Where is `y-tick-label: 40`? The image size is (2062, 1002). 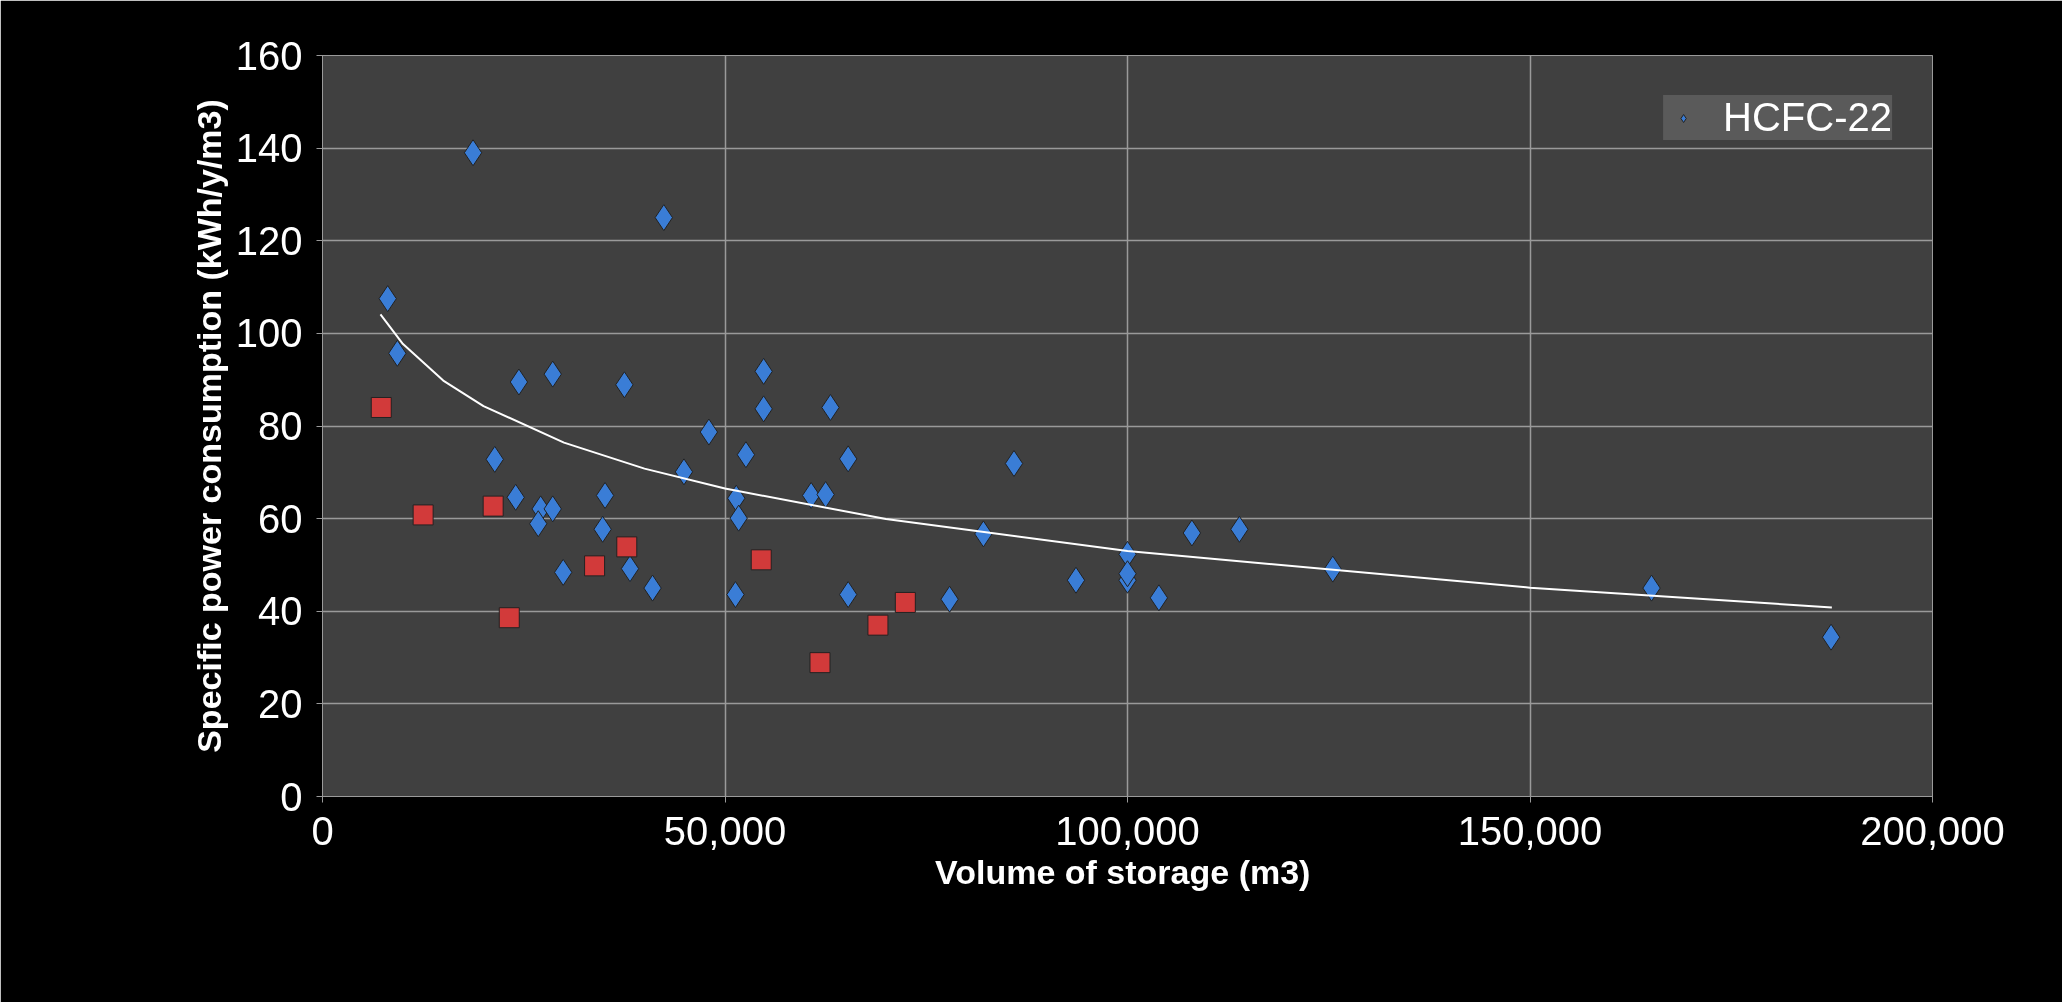
y-tick-label: 40 is located at coordinates (280, 611).